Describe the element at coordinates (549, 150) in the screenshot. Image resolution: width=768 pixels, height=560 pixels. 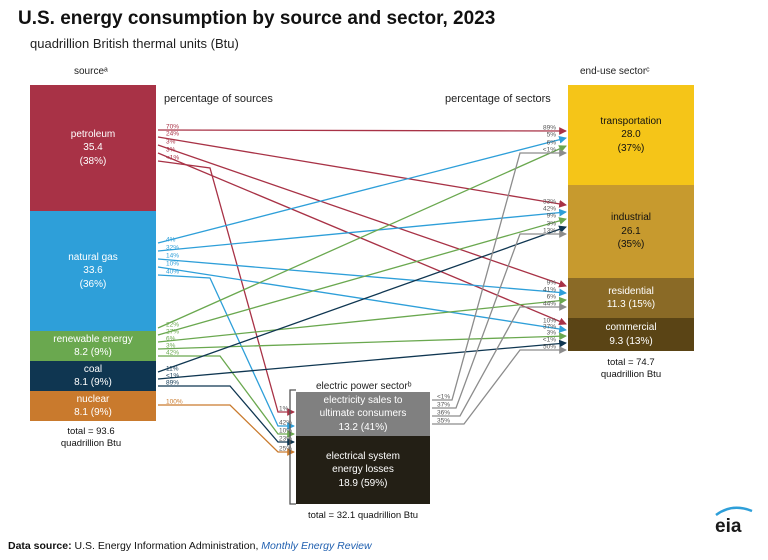
I see `flow-label-transportation-3: <1%` at that location.